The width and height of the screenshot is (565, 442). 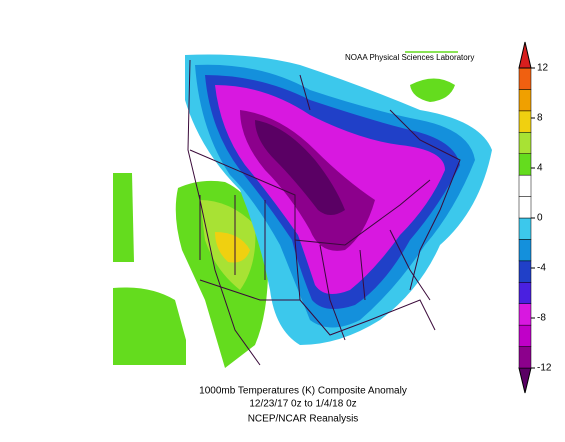 I want to click on colorbar-tick-label: 8, so click(x=540, y=118).